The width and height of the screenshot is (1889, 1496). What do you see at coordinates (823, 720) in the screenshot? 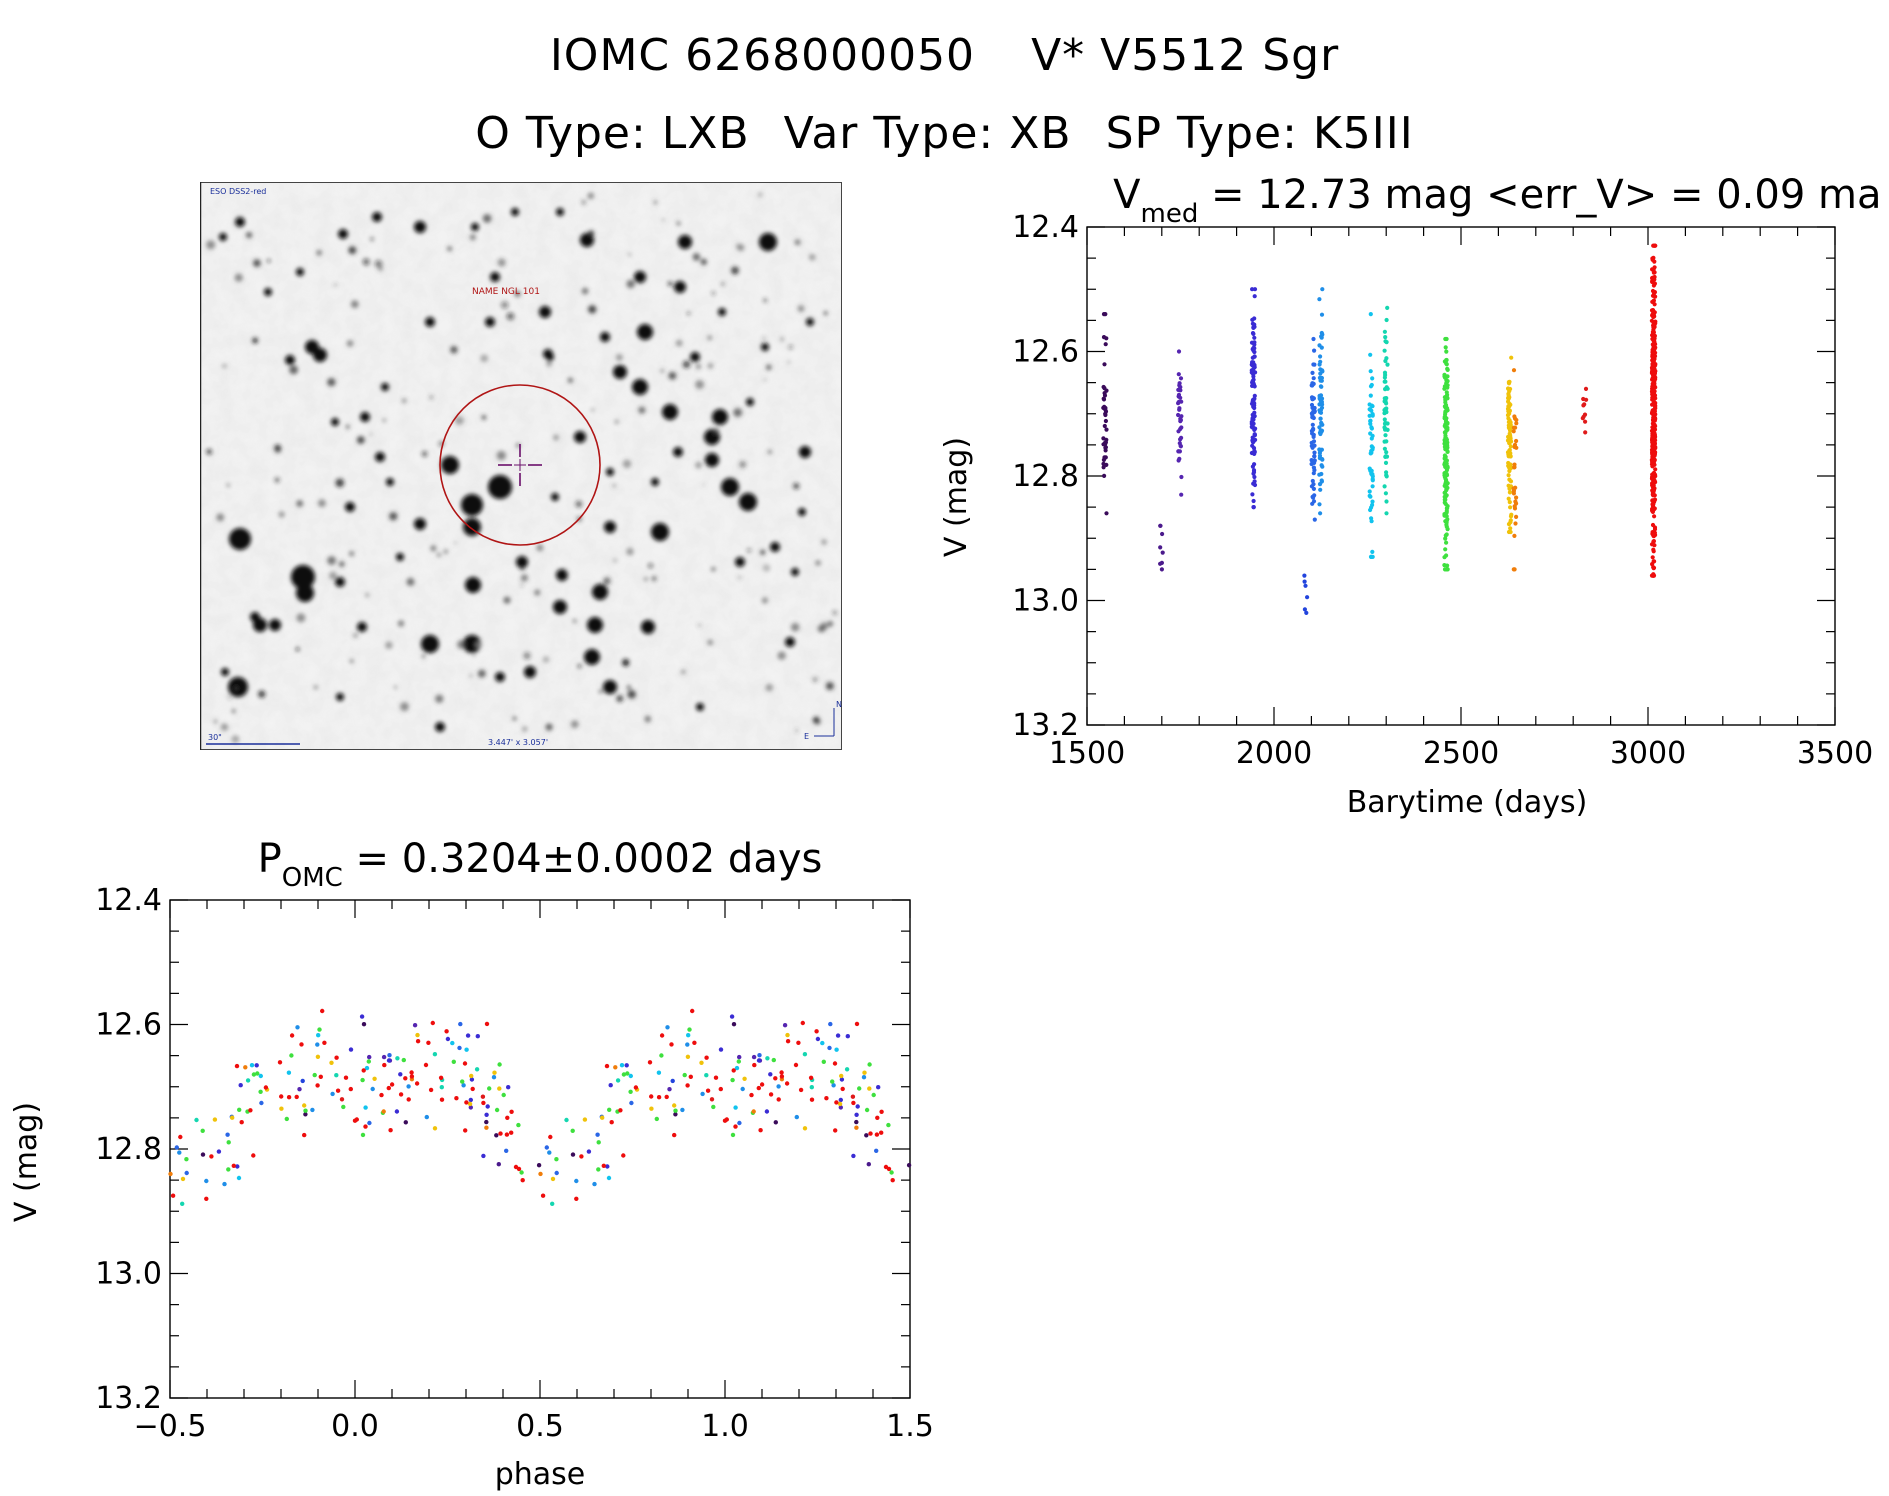
I see `compass-icon: N E` at bounding box center [823, 720].